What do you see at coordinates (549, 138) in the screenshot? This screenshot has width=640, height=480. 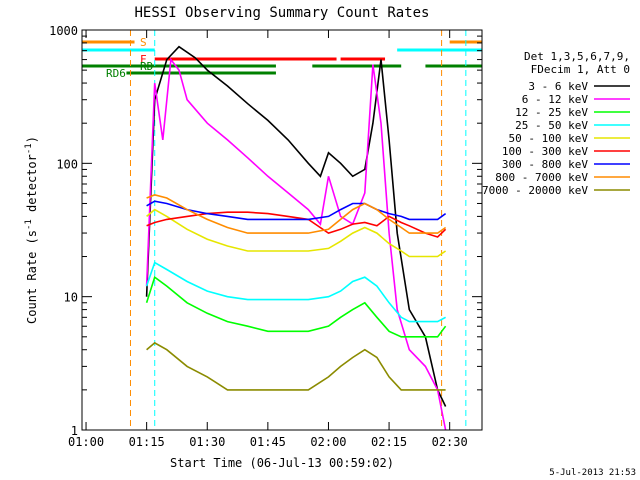 I see `legend-entry-label: 50 - 100 keV` at bounding box center [549, 138].